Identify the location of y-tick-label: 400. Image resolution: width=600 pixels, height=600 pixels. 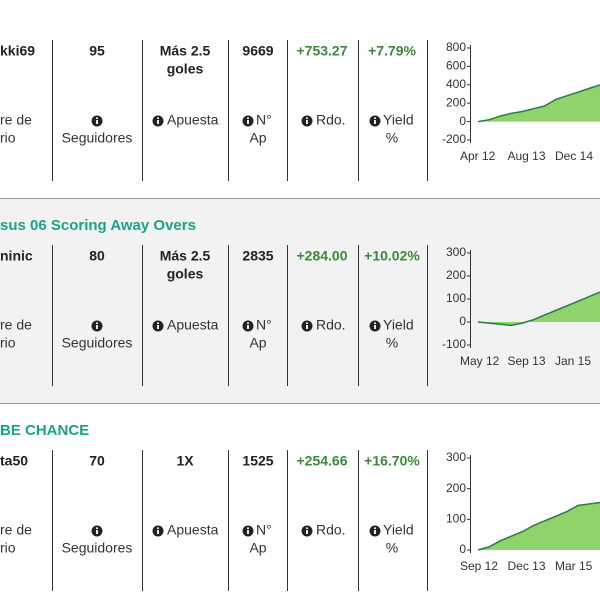
(456, 84).